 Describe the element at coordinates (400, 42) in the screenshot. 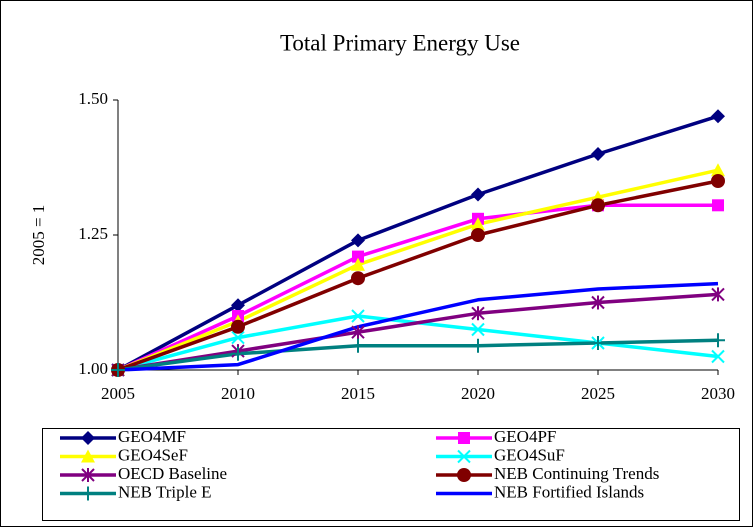

I see `chart-title: Total Primary Energy Use` at that location.